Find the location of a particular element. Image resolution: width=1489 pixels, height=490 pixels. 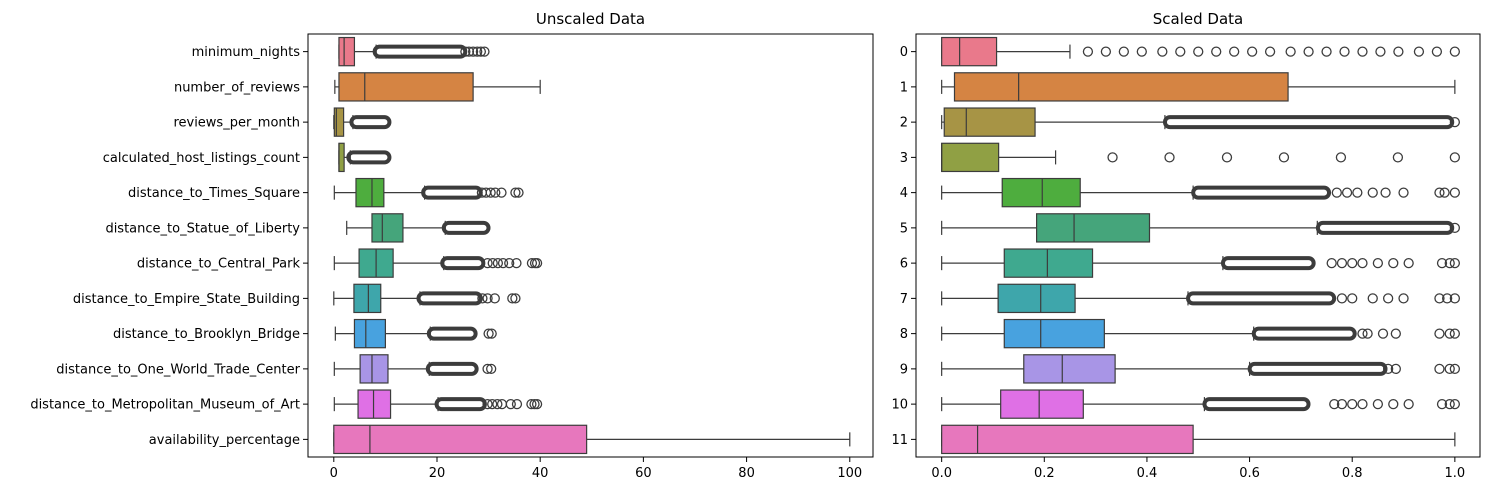

box-group-minimum_nights is located at coordinates (414, 51).